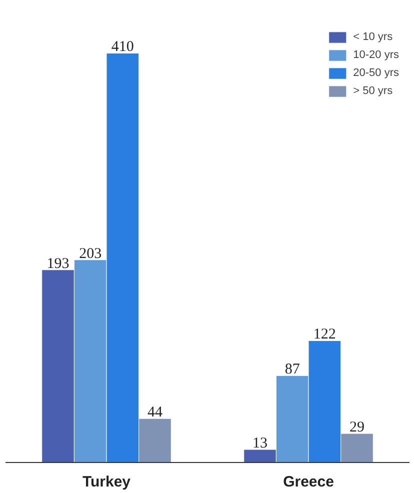  I want to click on data-label: 410, so click(122, 47).